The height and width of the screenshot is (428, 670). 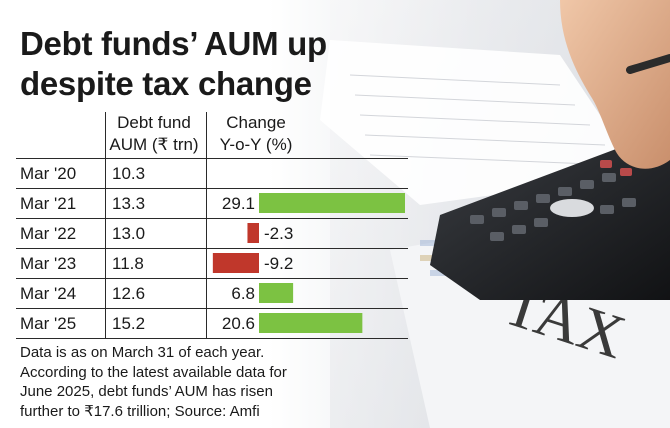 What do you see at coordinates (212, 158) in the screenshot?
I see `header-rule` at bounding box center [212, 158].